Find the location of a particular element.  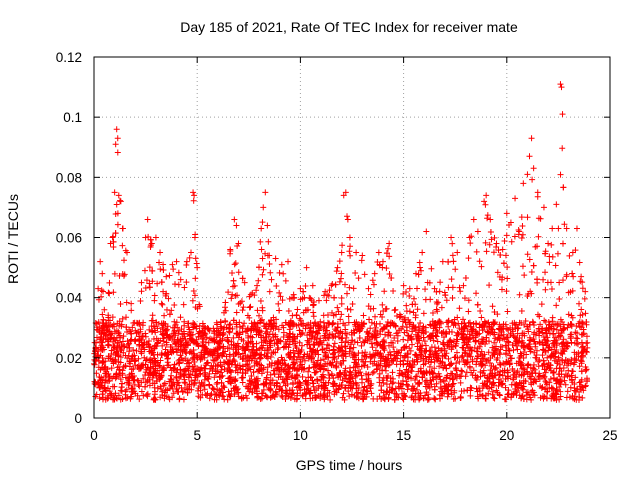

y-tick-label: 0.02 is located at coordinates (69, 358).